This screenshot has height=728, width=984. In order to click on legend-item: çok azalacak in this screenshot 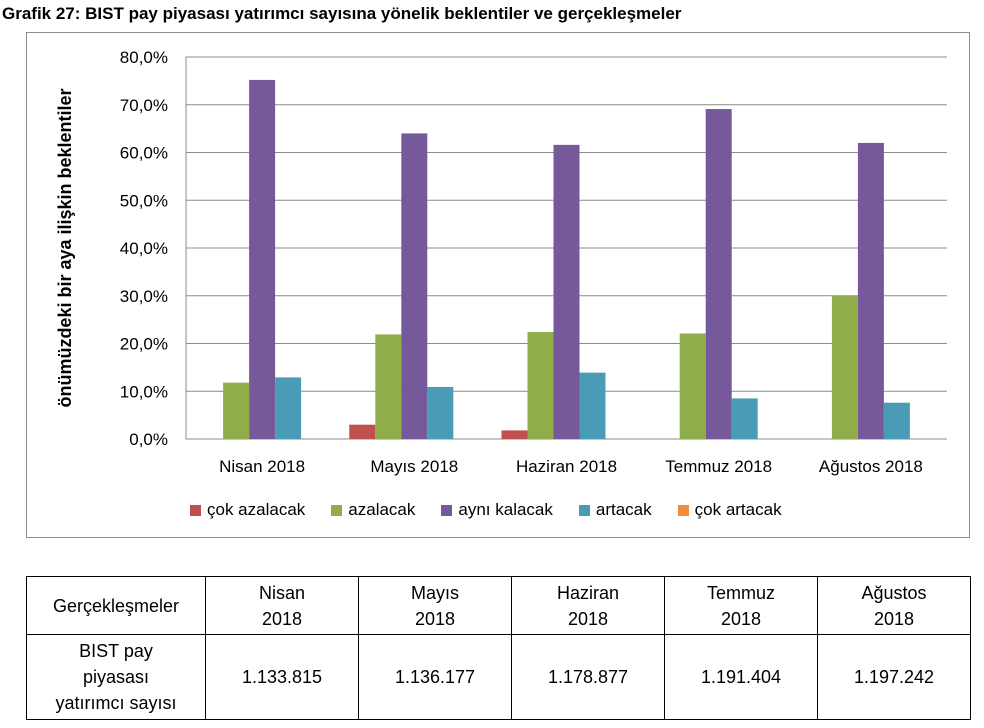, I will do `click(247, 510)`.